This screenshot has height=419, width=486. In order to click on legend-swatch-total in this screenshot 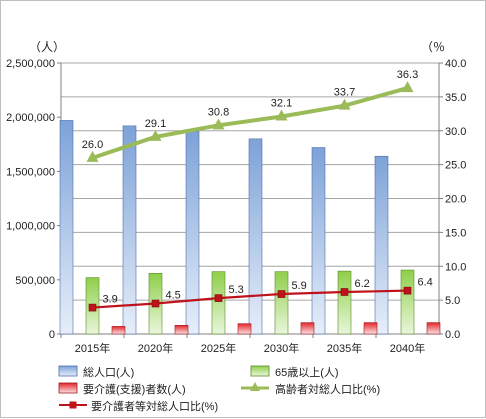, I will do `click(68, 371)`.